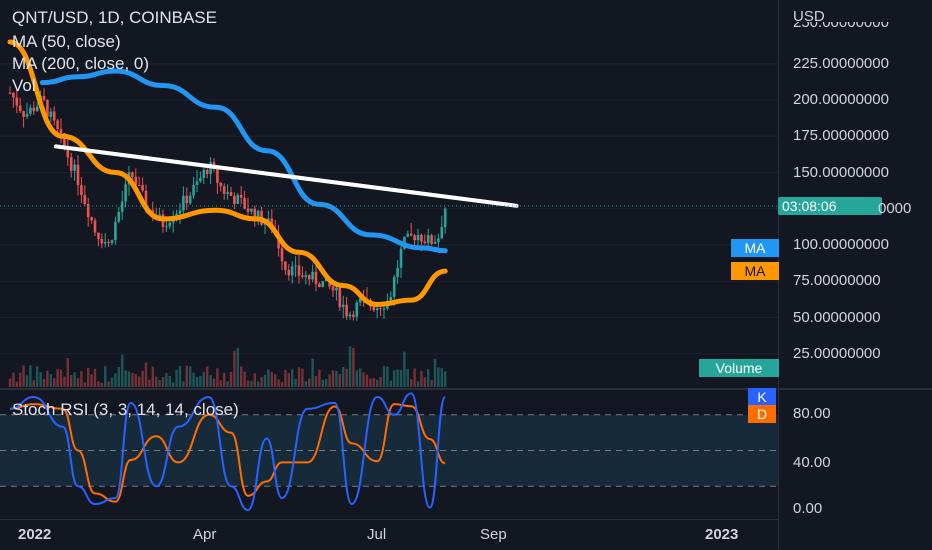 This screenshot has height=550, width=932. What do you see at coordinates (125, 409) in the screenshot?
I see `stoch-rsi-legend: Stoch RSI (3, 3, 14, 14, close)` at bounding box center [125, 409].